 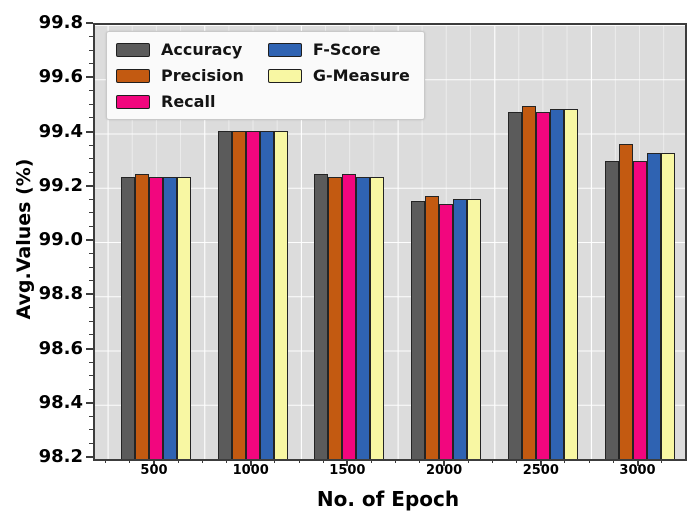 I want to click on legend-item-recall: Recall, so click(x=180, y=101).